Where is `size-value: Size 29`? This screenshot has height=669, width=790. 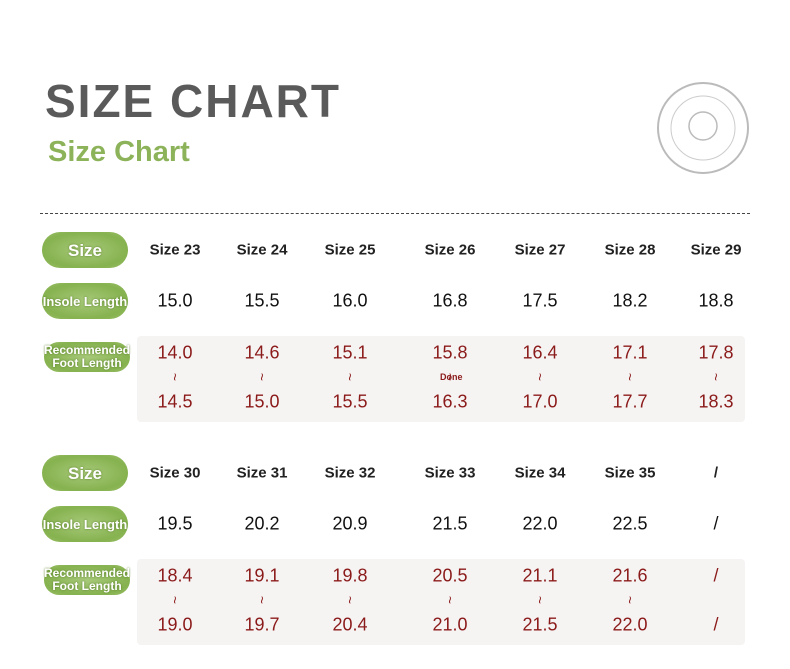
size-value: Size 29 is located at coordinates (716, 250).